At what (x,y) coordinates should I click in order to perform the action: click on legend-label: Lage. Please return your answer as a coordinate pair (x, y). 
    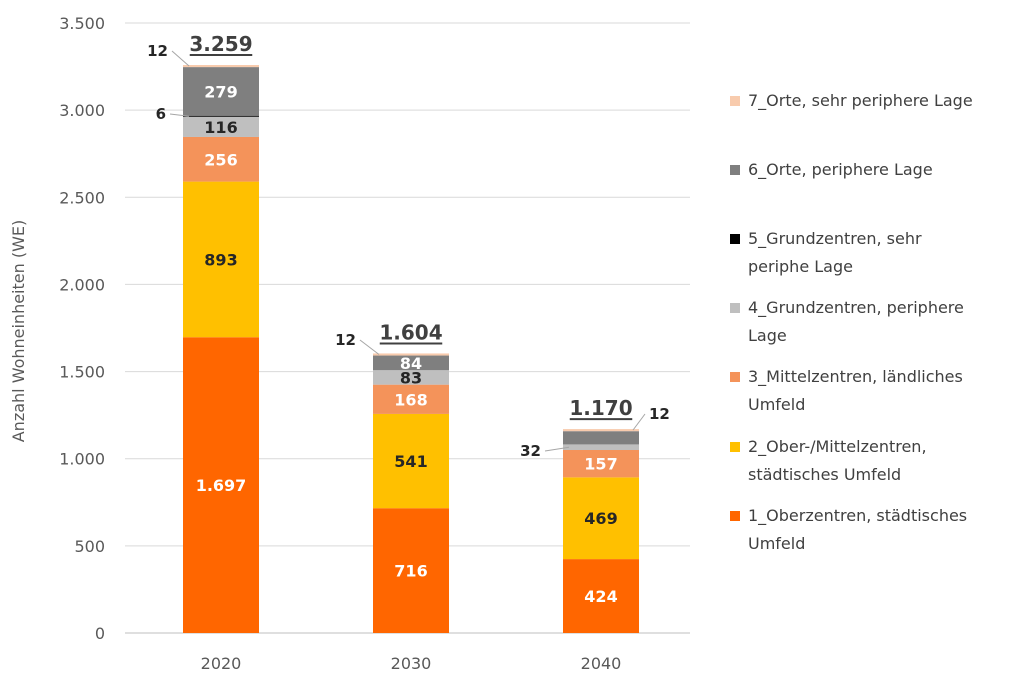
    Looking at the image, I should click on (767, 335).